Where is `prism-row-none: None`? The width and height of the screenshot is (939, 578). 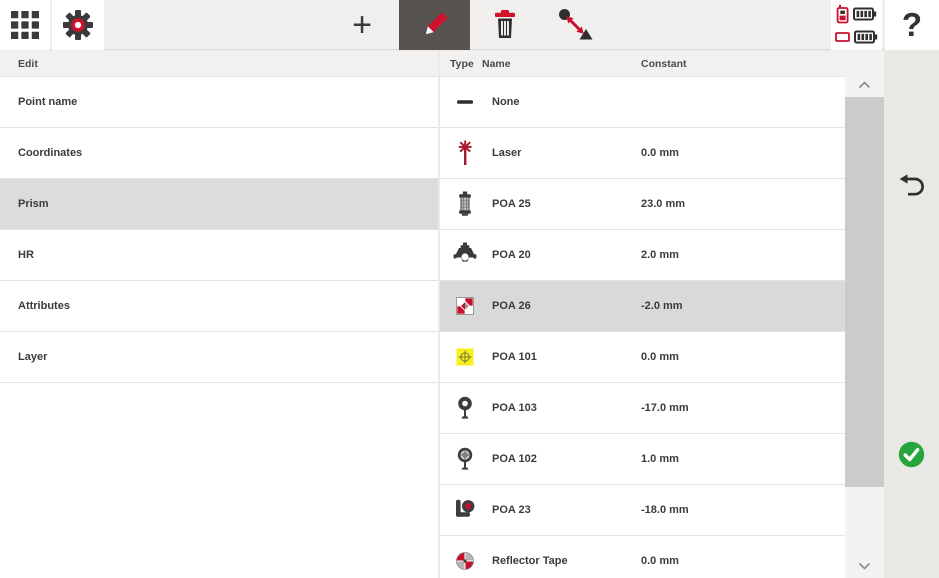 prism-row-none: None is located at coordinates (642, 102).